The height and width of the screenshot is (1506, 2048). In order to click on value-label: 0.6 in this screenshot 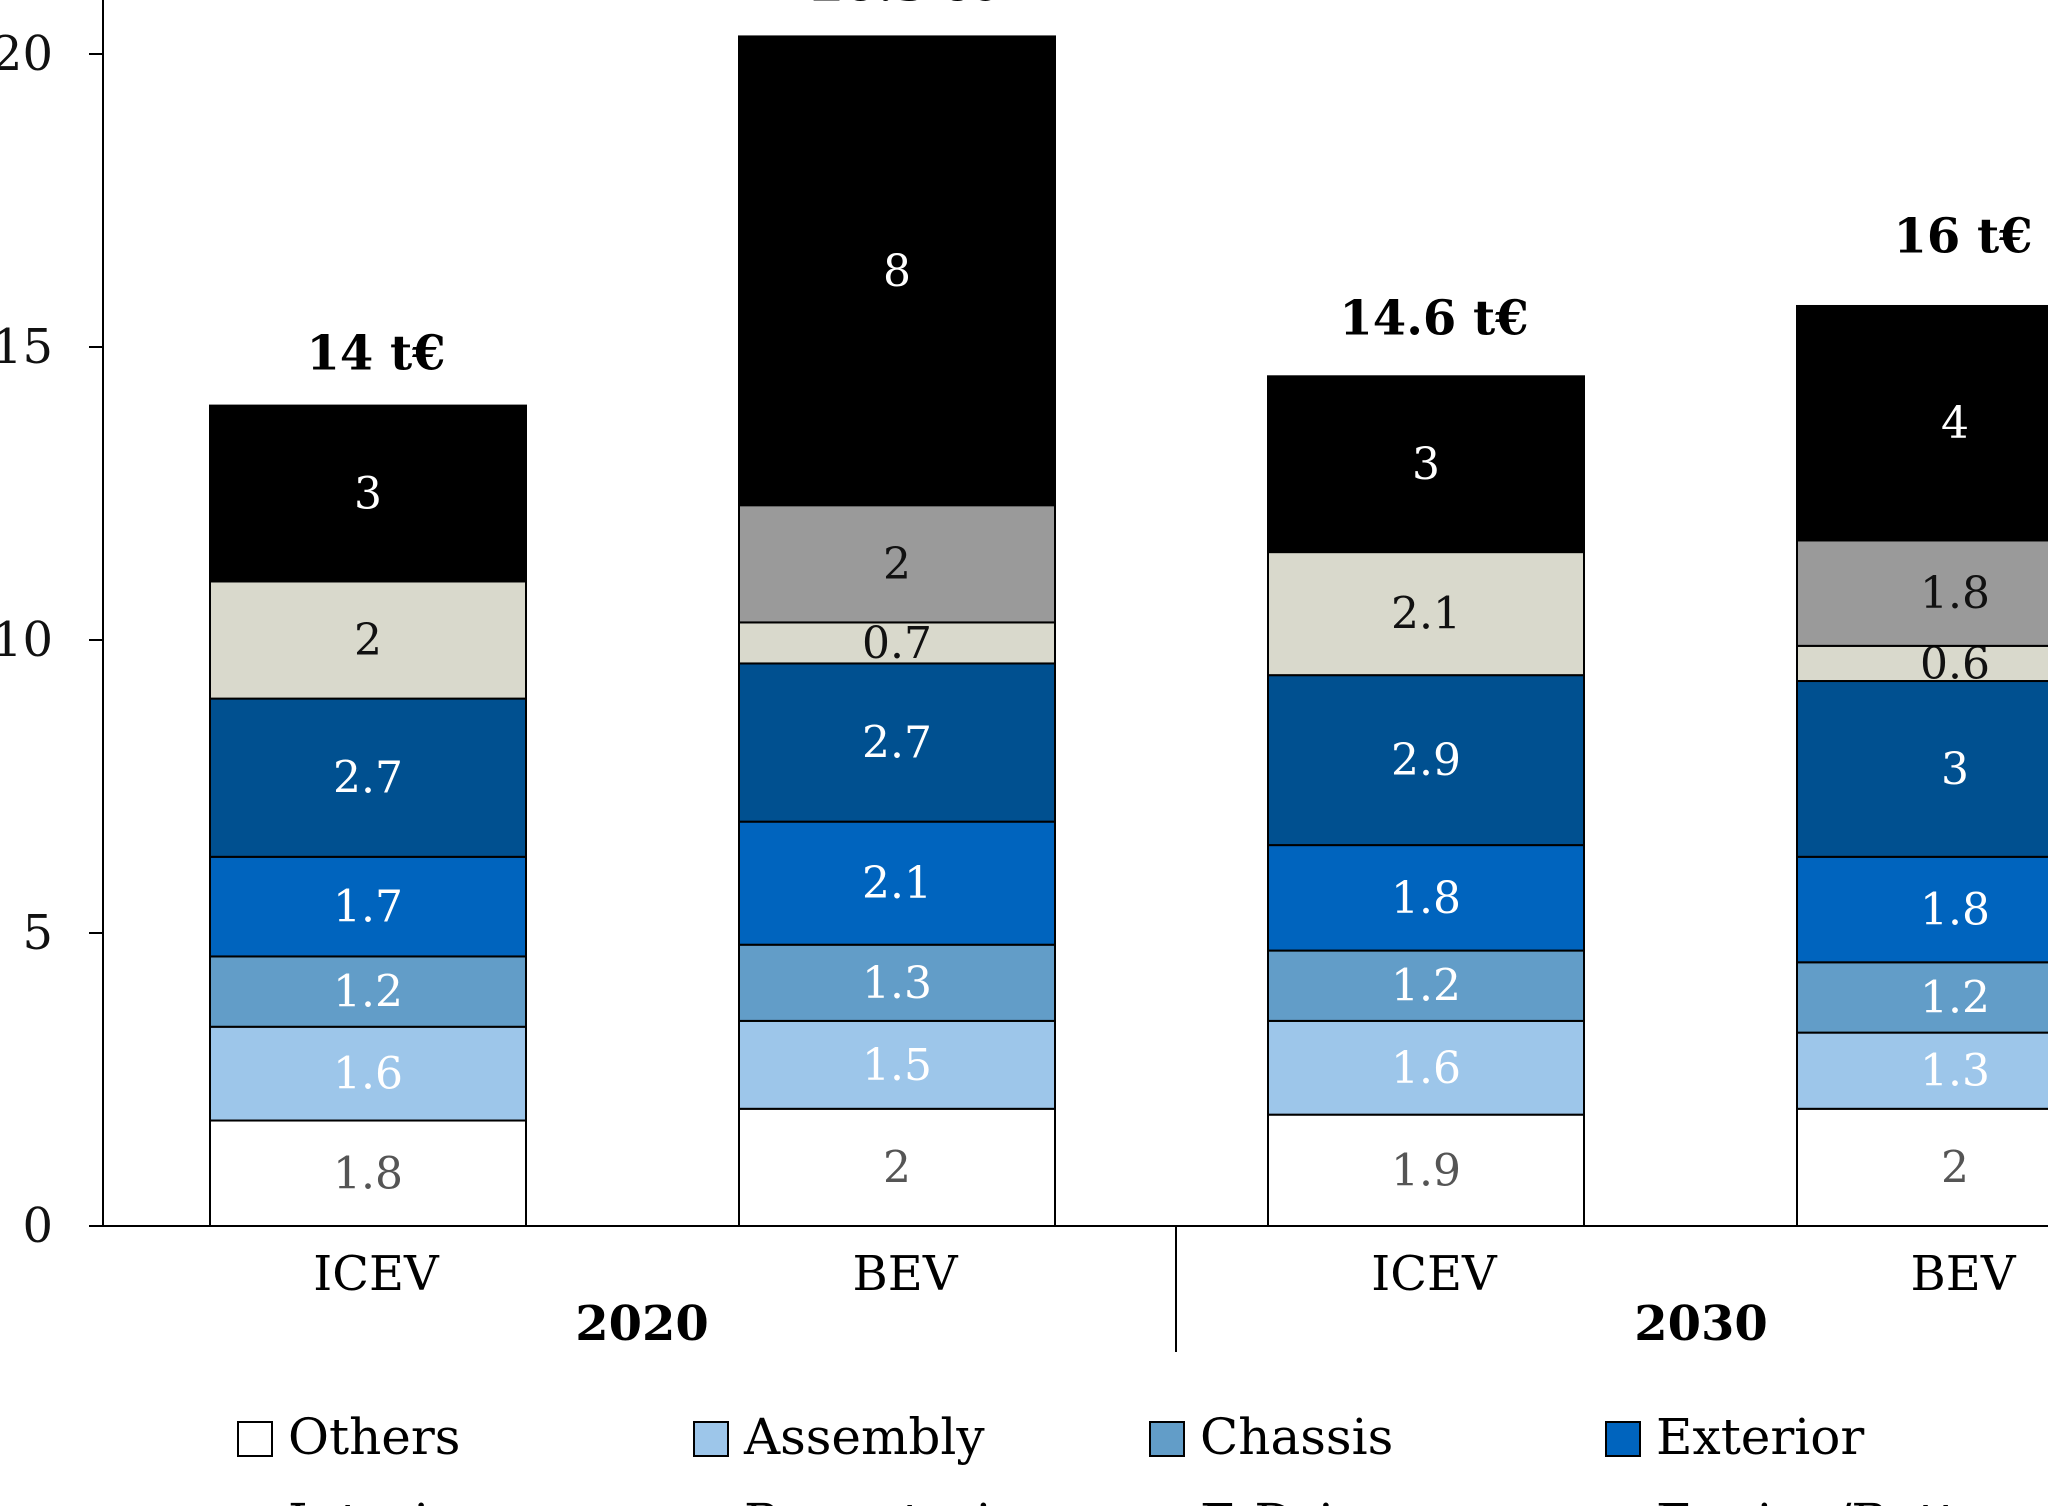, I will do `click(1955, 663)`.